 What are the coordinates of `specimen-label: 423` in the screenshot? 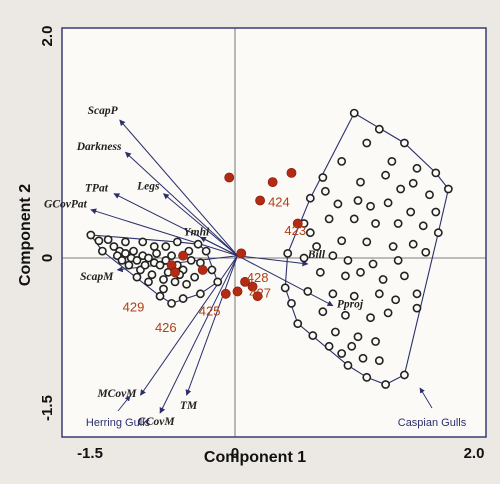 It's located at (295, 230).